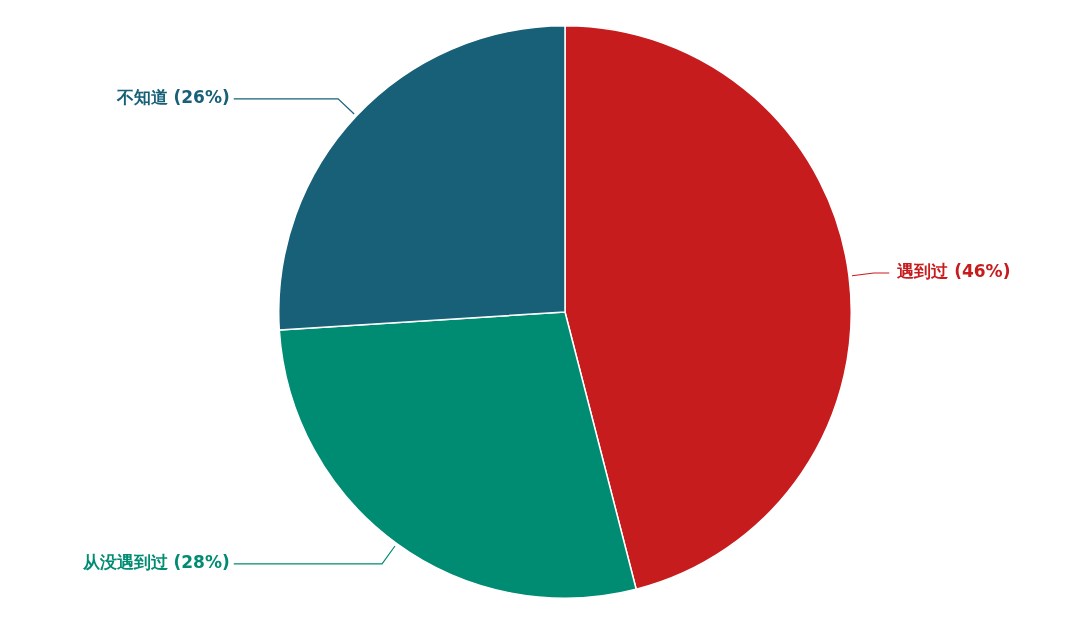 The height and width of the screenshot is (625, 1080). Describe the element at coordinates (155, 562) in the screenshot. I see `slice-label: 从没遇到过 (28%)` at that location.